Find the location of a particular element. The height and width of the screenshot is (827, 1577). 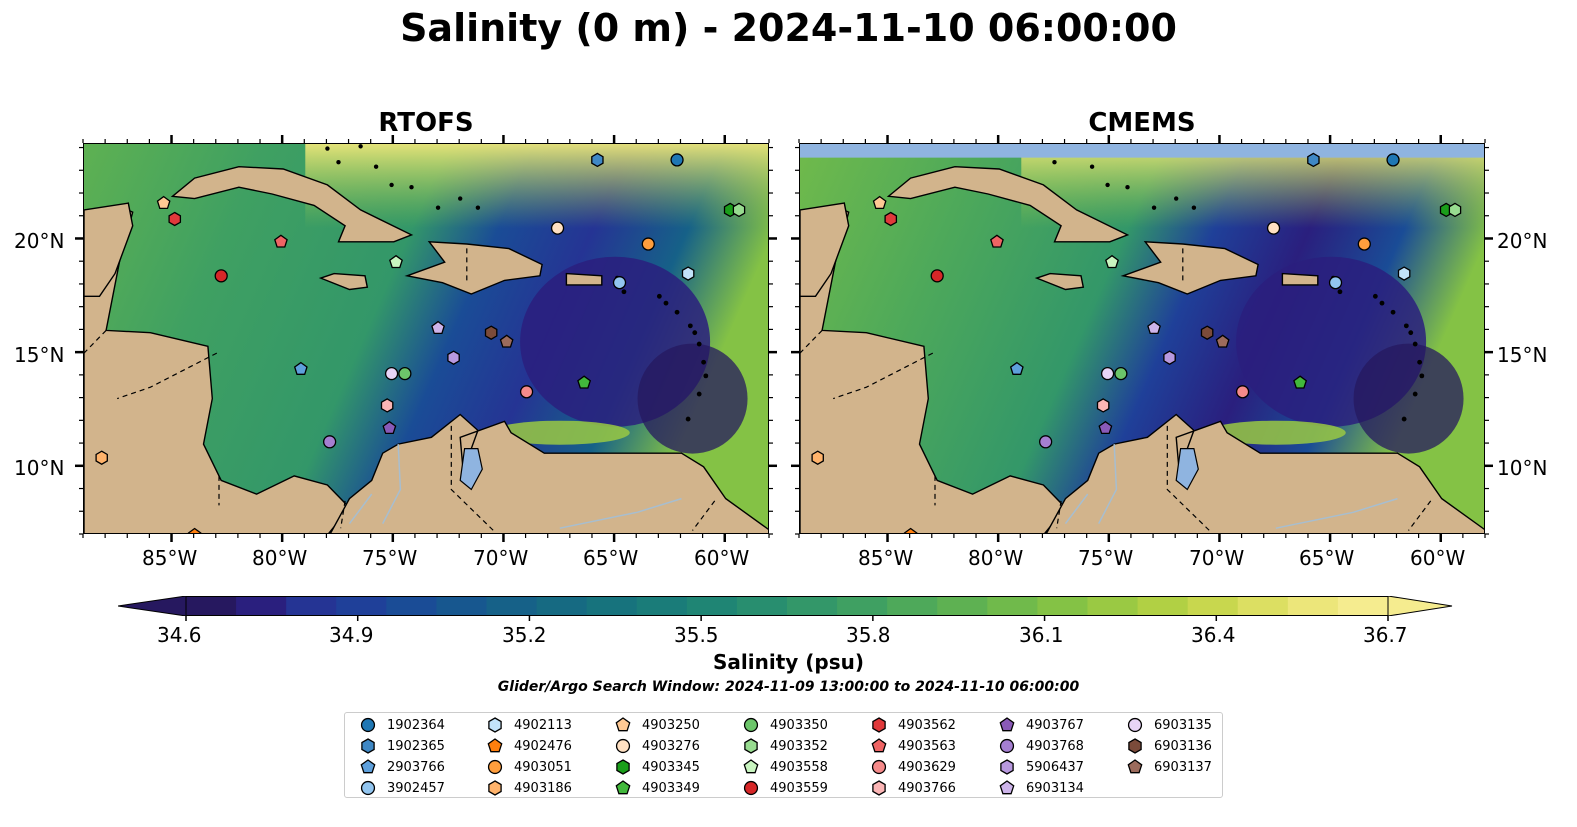

legend-item: 4902476 is located at coordinates (529, 746).